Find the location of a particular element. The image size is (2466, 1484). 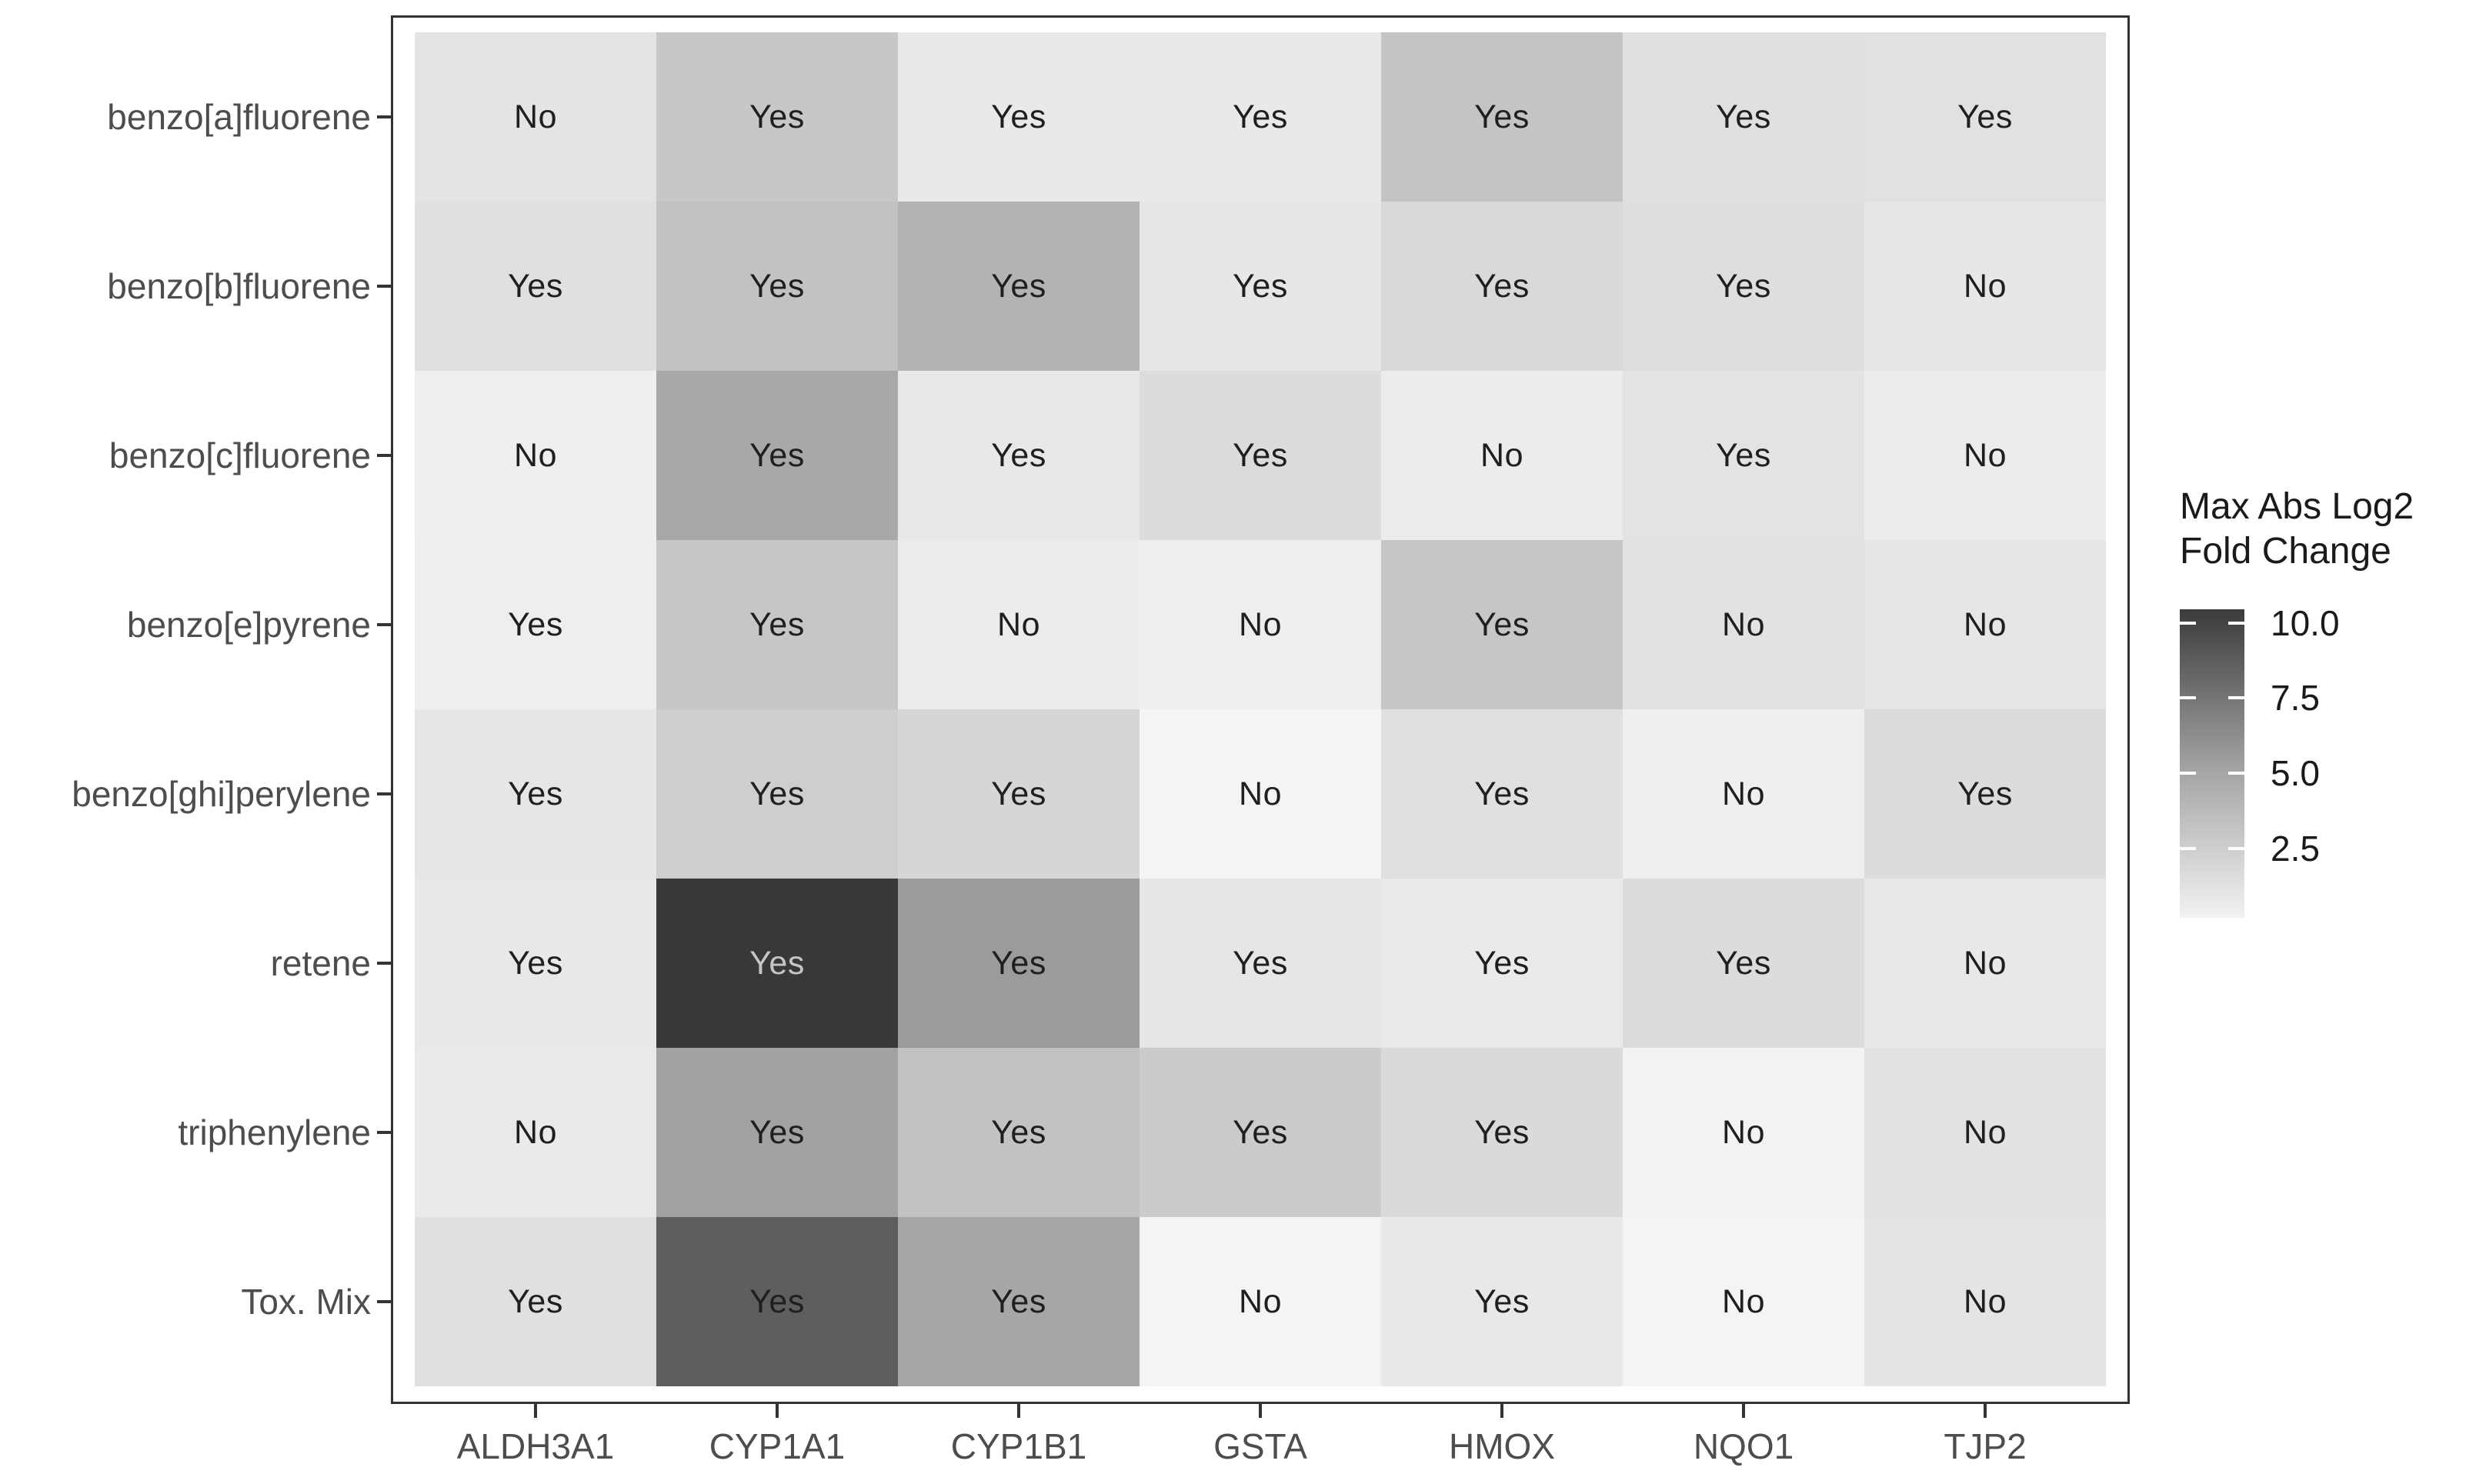

legend-tick-label: 2.5 is located at coordinates (2295, 849).